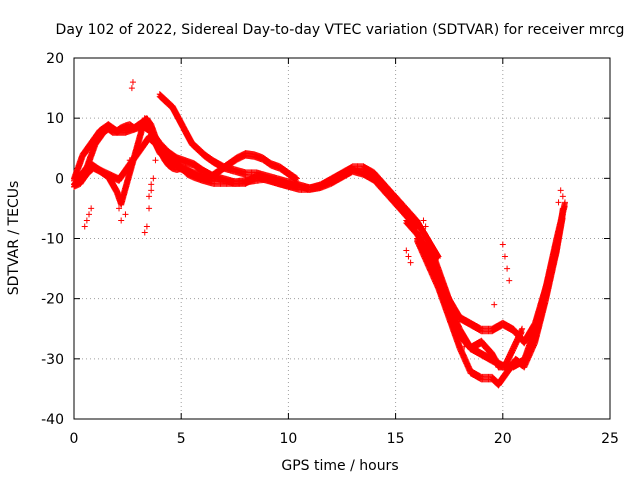 The image size is (640, 480). Describe the element at coordinates (74, 439) in the screenshot. I see `x-tick-label: 0` at that location.